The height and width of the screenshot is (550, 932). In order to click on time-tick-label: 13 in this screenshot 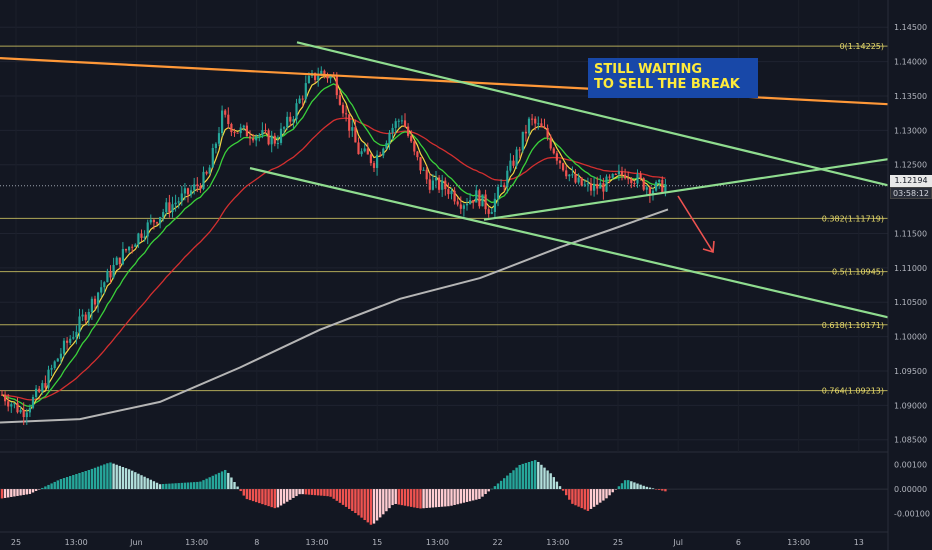, I will do `click(859, 542)`.